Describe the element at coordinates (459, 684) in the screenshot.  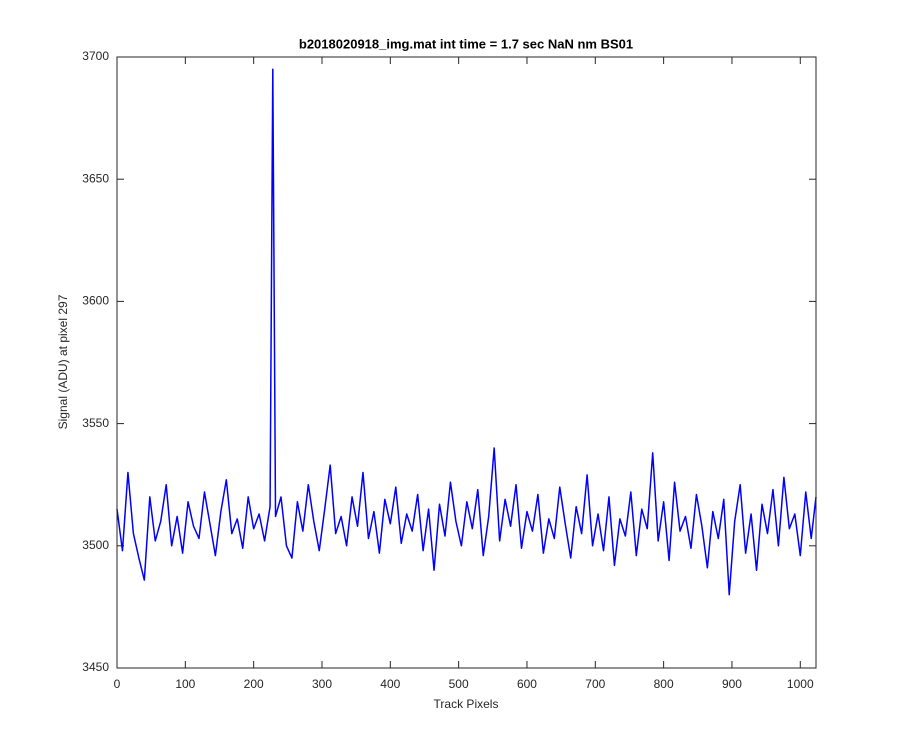
I see `x-tick-label: 500` at that location.